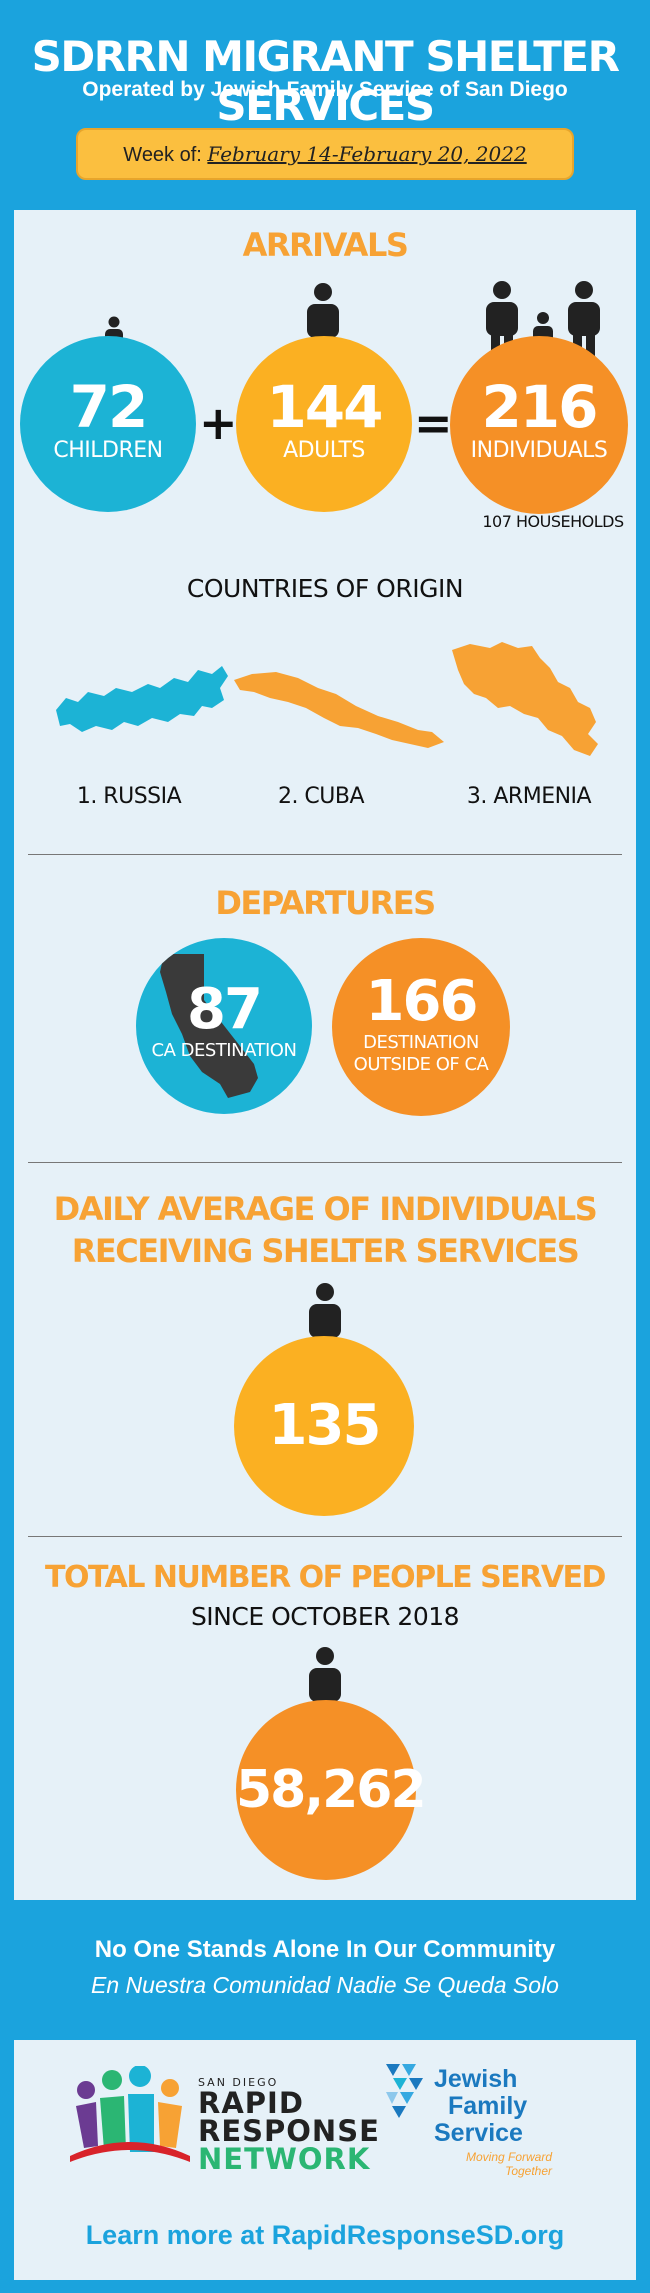 The width and height of the screenshot is (650, 2293). I want to click on adults-label: ADULTS, so click(324, 450).